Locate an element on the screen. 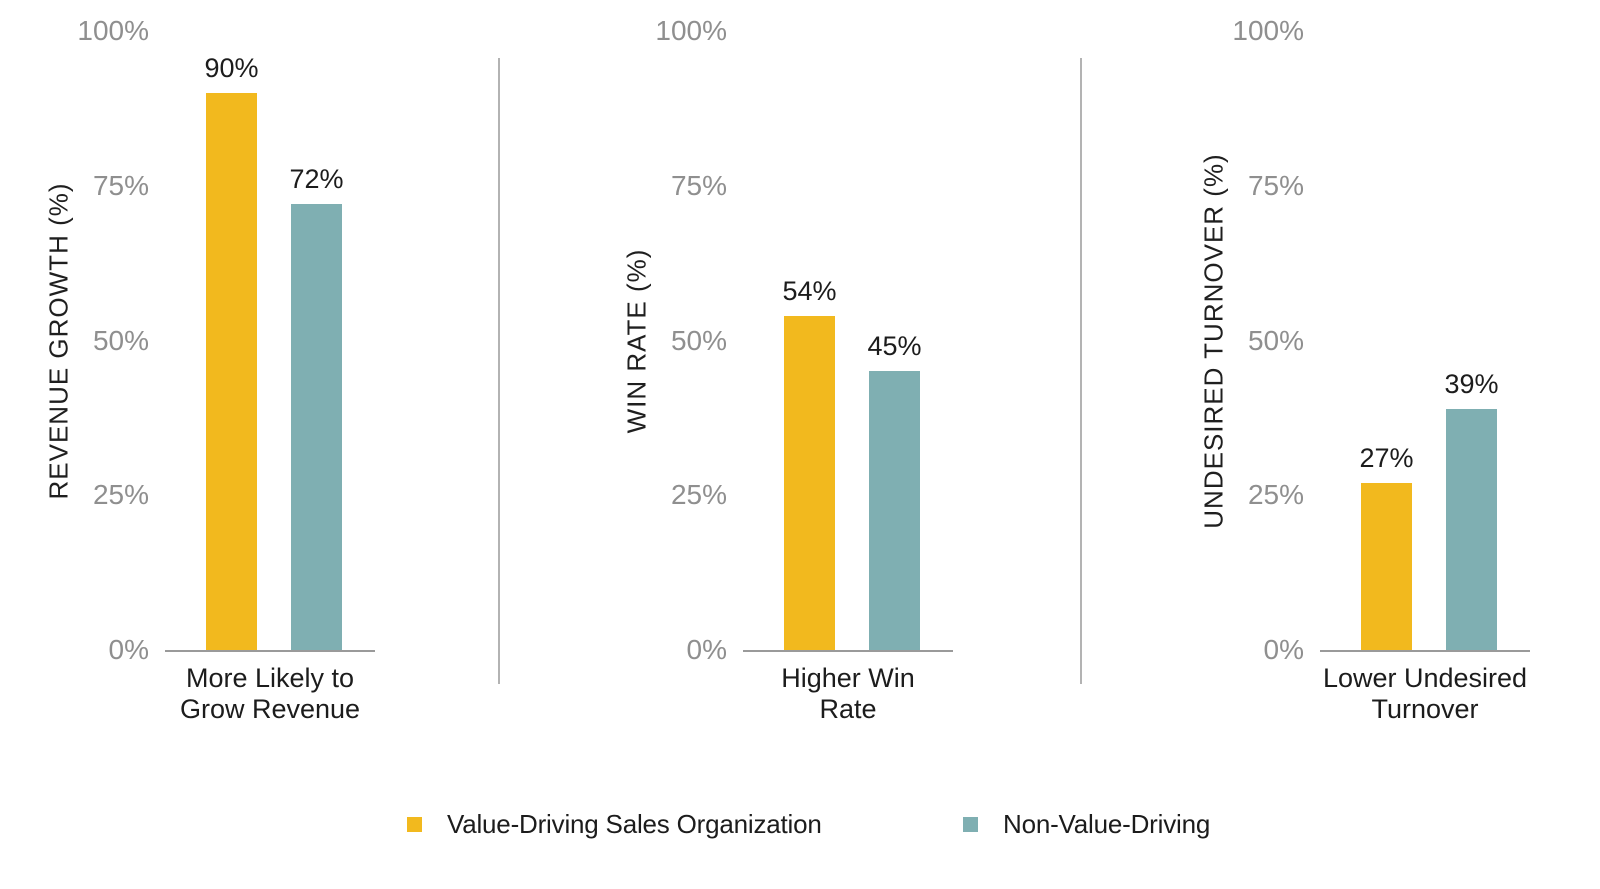 This screenshot has height=889, width=1600. x-axis-category-label: Lower Undesired Turnover is located at coordinates (1425, 694).